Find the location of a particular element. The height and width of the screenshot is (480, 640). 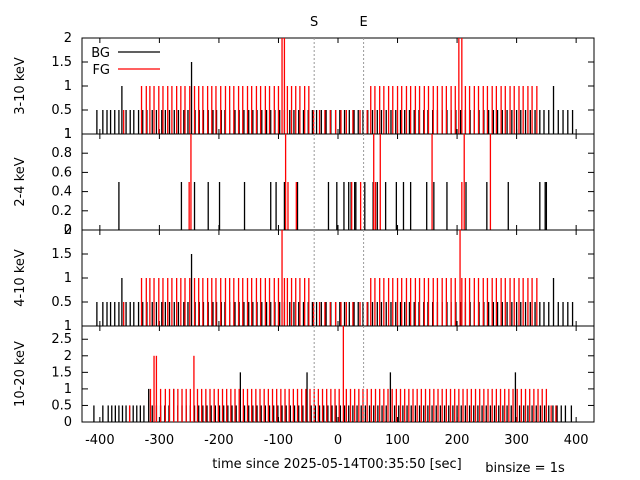

y-tick-label: 0.2 is located at coordinates (61, 211).